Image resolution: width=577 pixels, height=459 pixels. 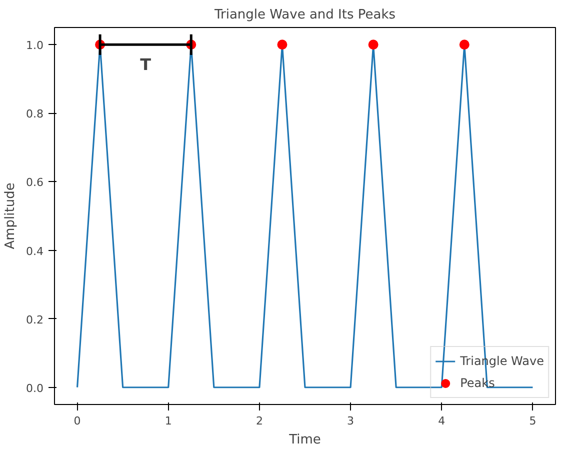 I want to click on y-tick-label: 0.6, so click(x=35, y=183).